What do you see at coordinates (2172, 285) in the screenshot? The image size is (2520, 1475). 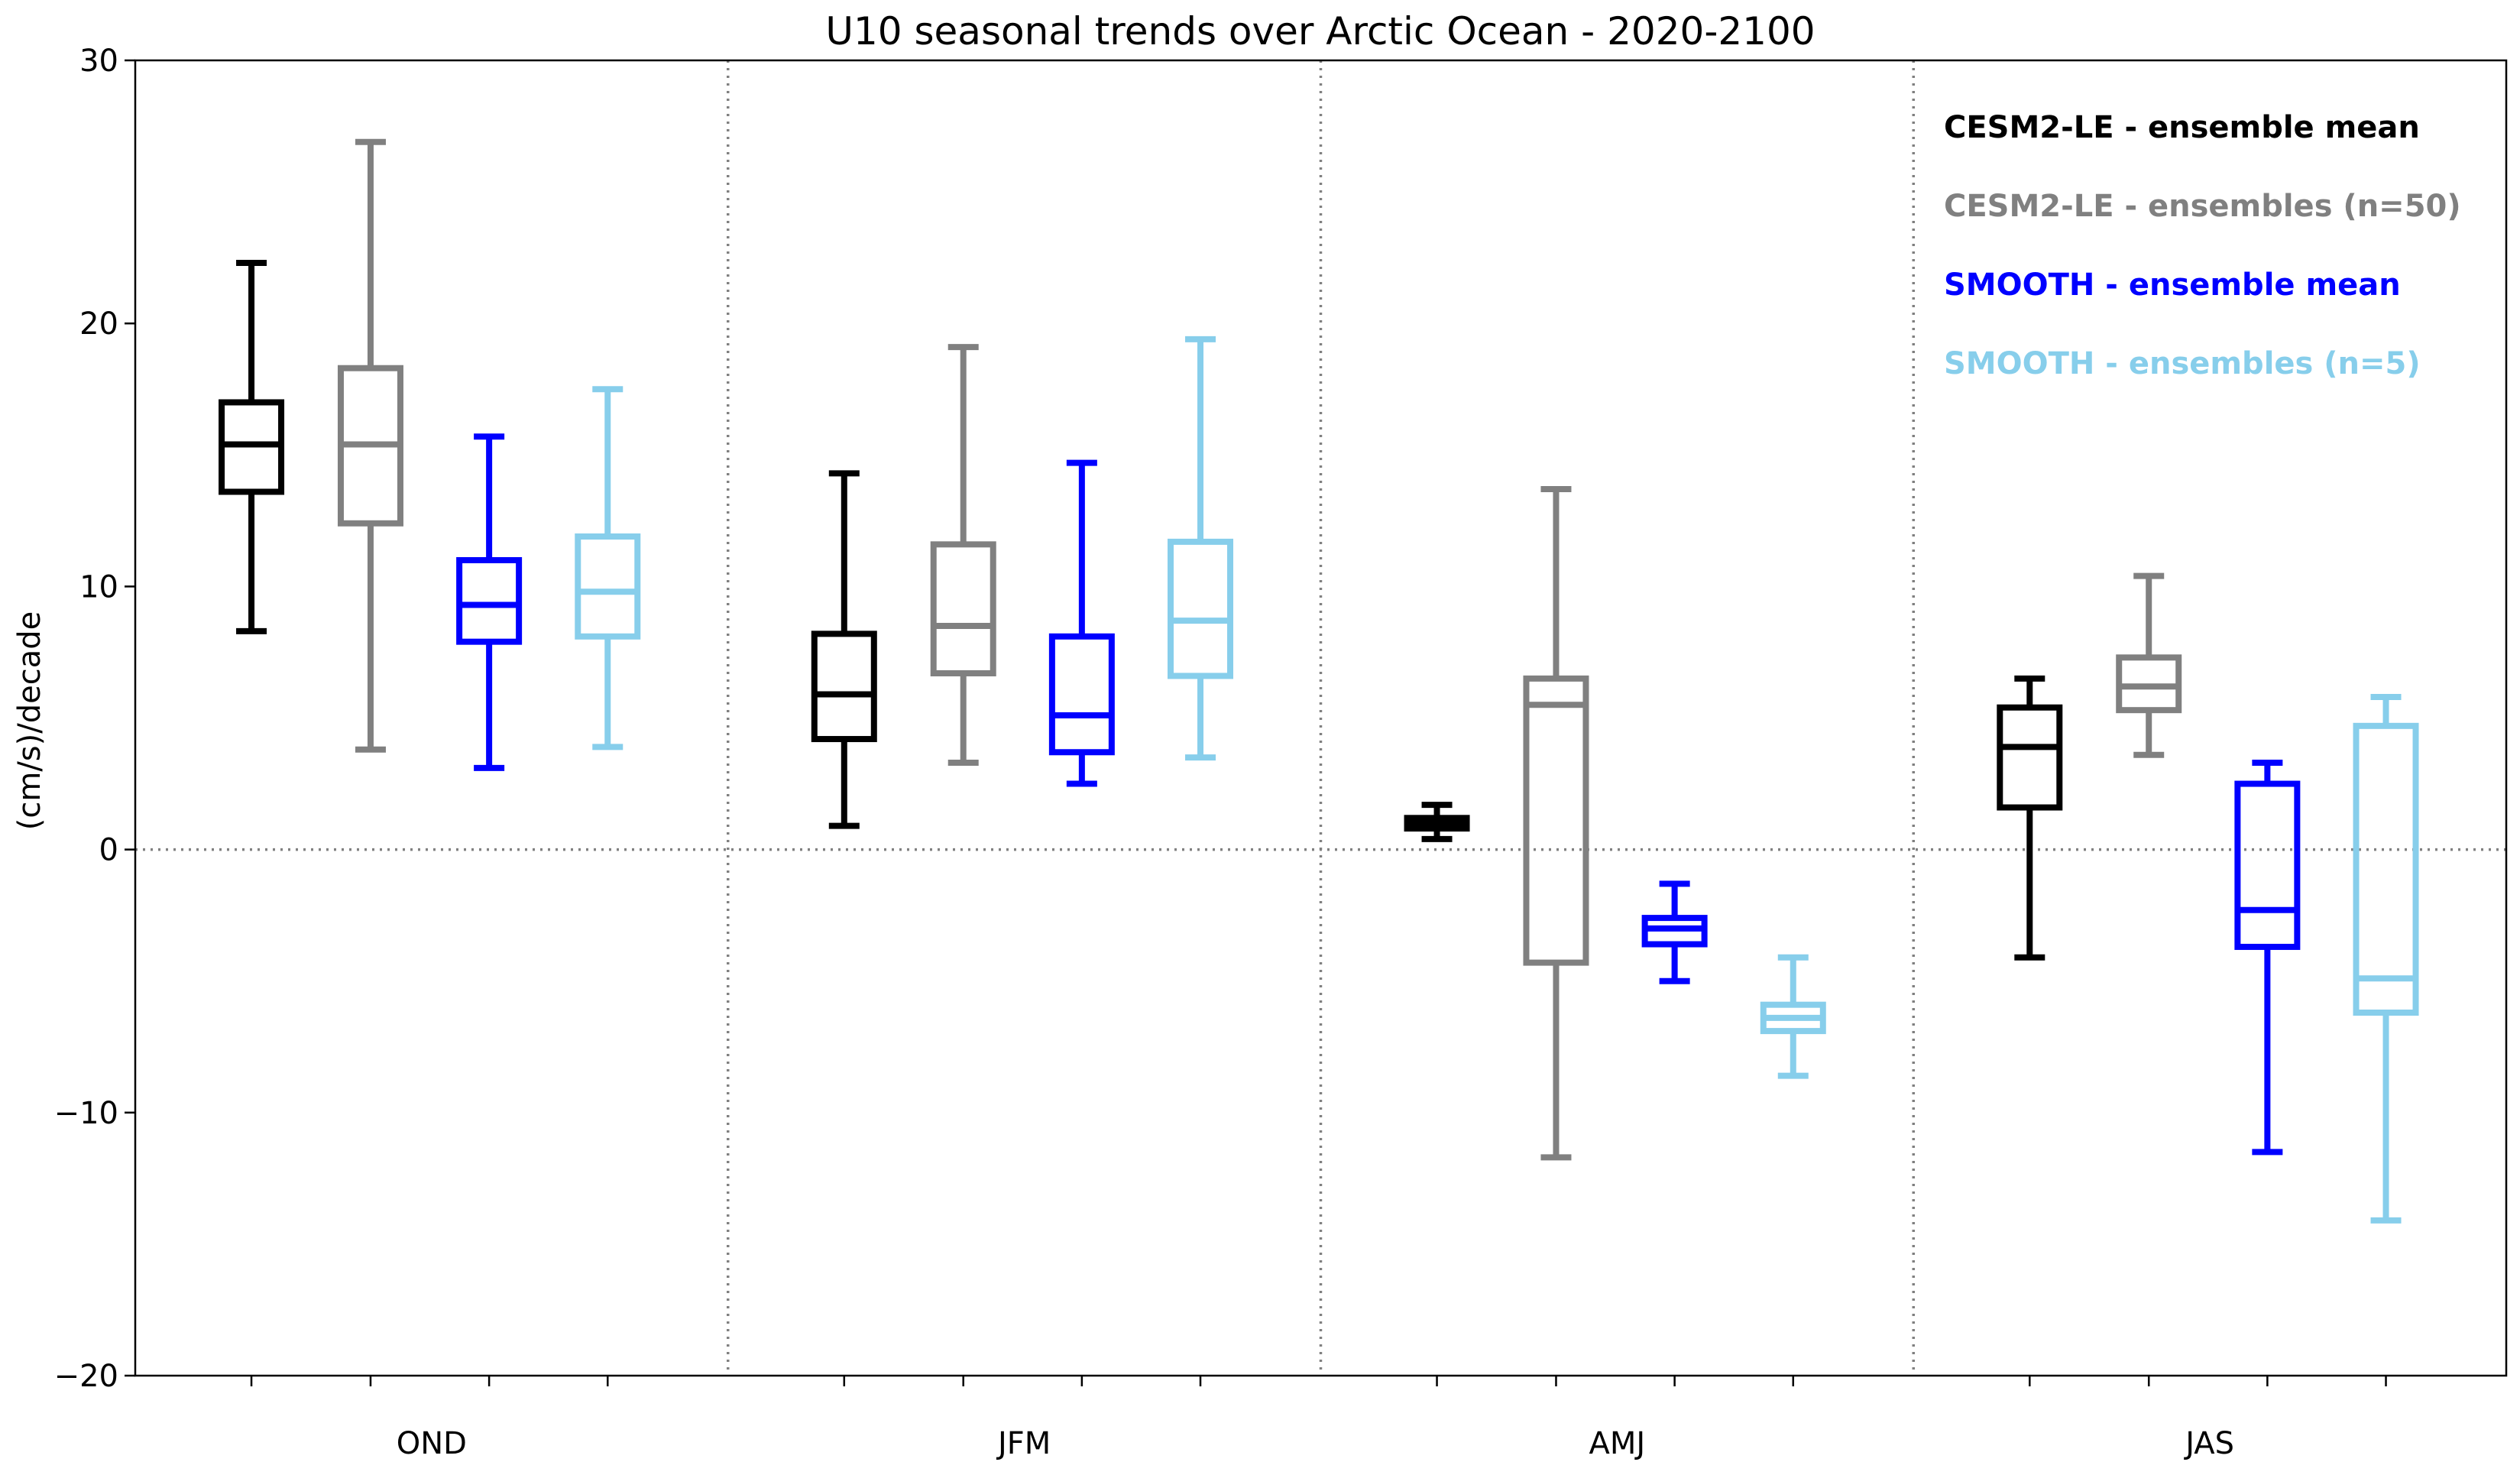 I see `legend-entry-2: SMOOTH - ensemble mean` at bounding box center [2172, 285].